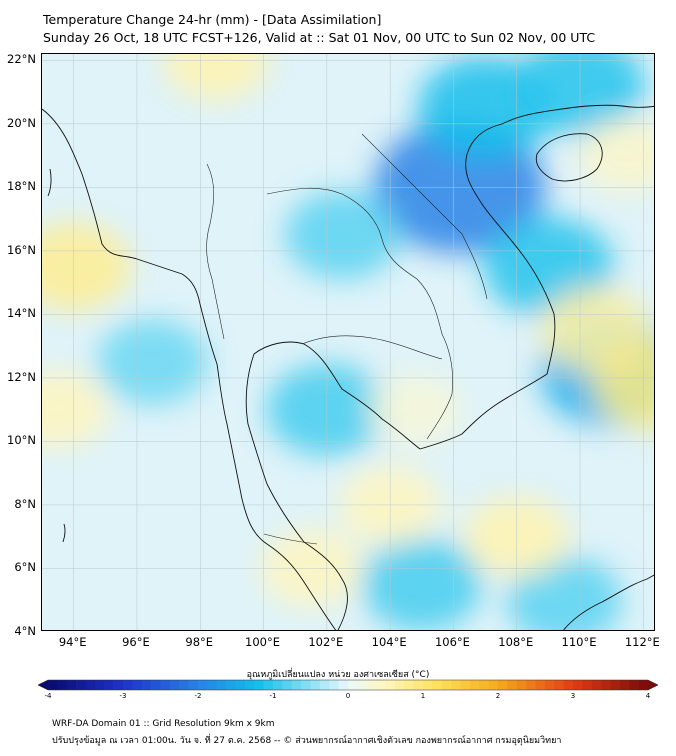  I want to click on lat-label: 8°N, so click(25, 503).